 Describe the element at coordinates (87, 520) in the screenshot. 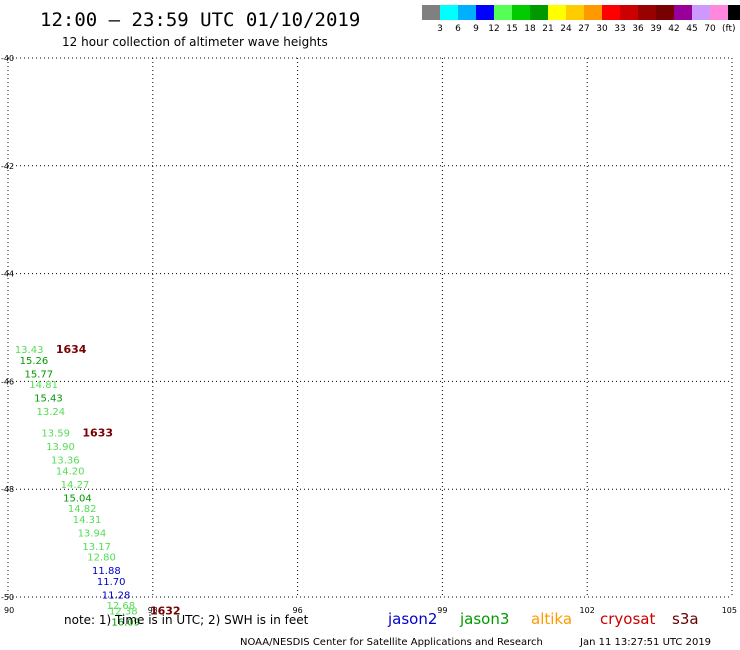

I see `swh-value: 14.31` at that location.